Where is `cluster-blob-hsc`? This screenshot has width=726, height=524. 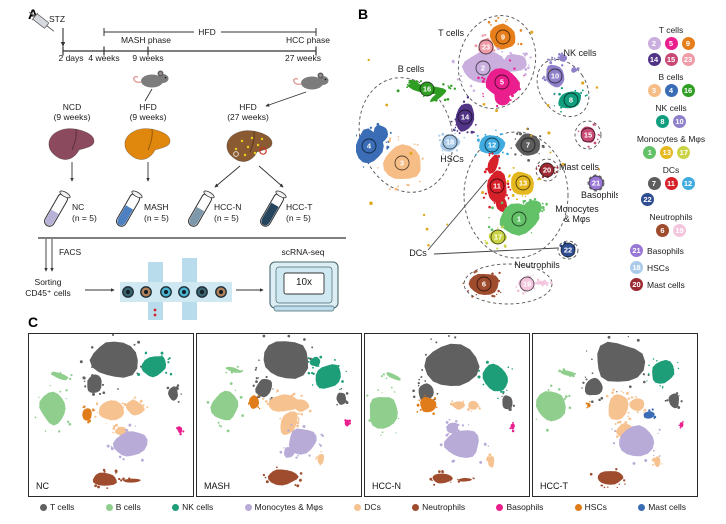
cluster-blob-hsc is located at coordinates (254, 402).